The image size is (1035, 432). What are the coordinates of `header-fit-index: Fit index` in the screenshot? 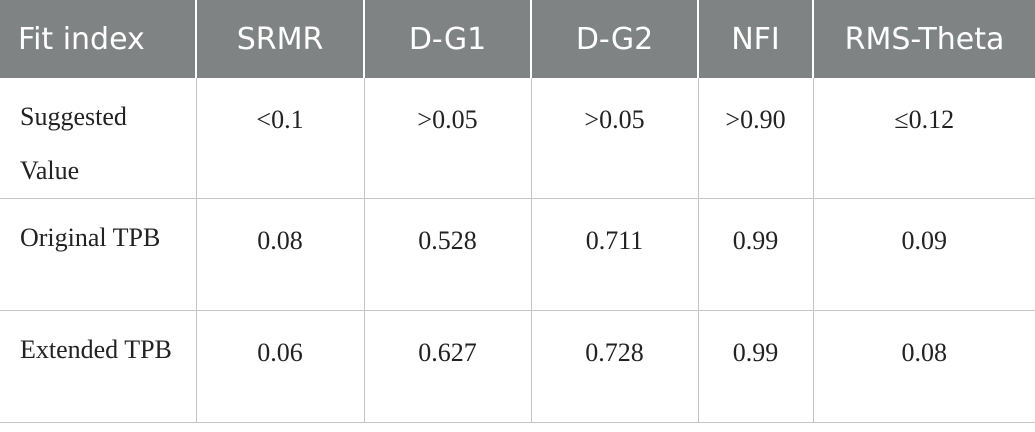 It's located at (81, 39).